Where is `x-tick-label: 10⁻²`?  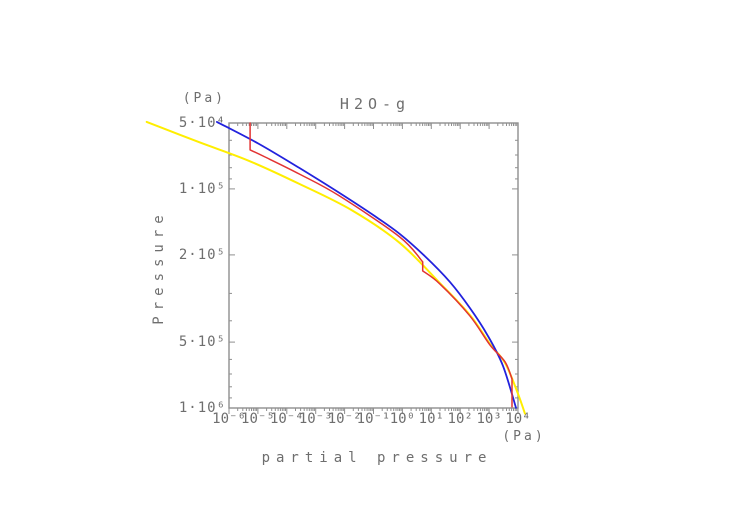 x-tick-label: 10⁻² is located at coordinates (344, 419).